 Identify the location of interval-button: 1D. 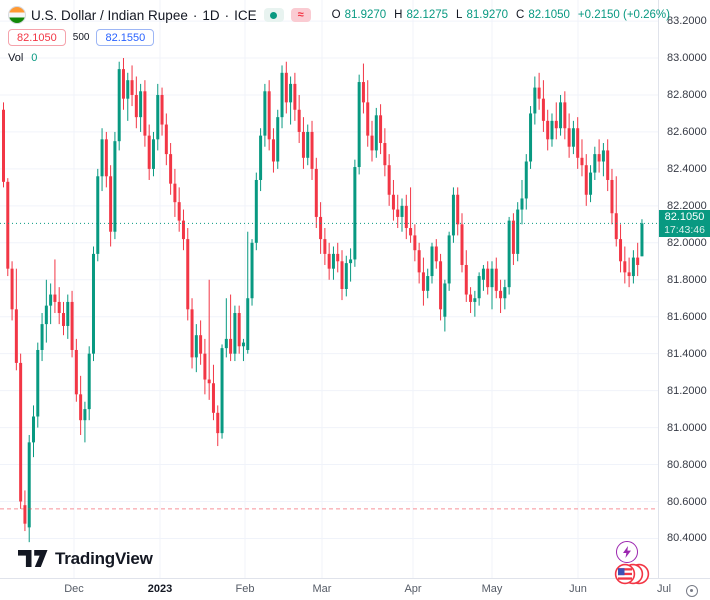
(211, 15).